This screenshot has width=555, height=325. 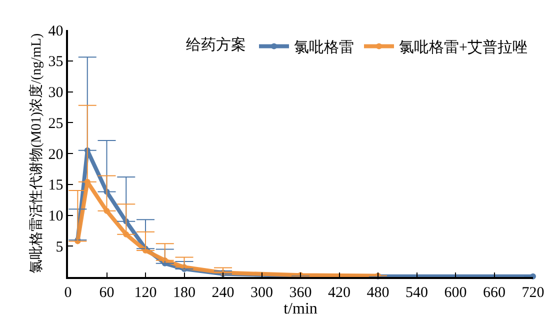 I want to click on x-tick-label: 360, so click(x=300, y=292).